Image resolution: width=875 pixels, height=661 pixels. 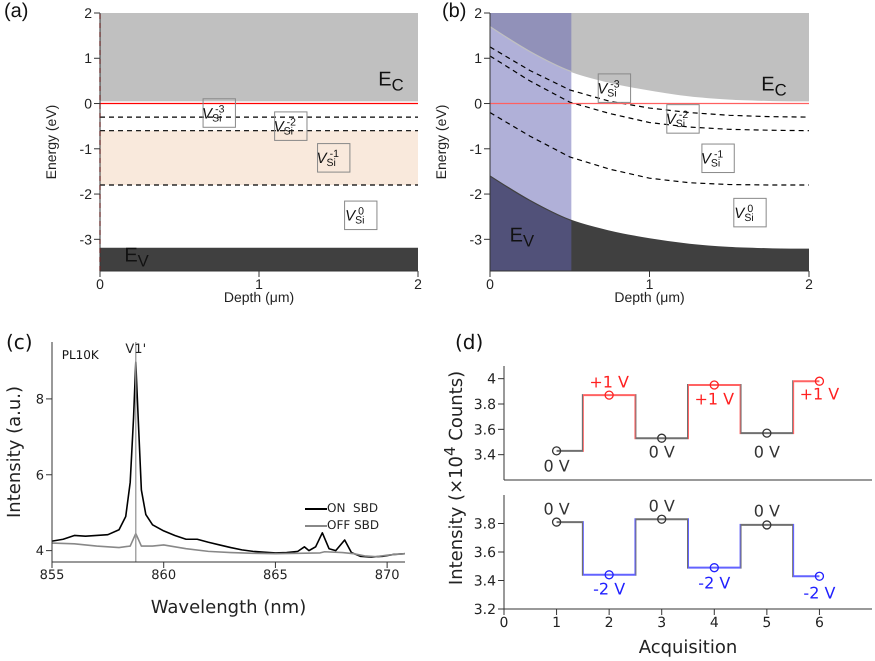 I want to click on x-axis-title: Wavelength (nm), so click(x=228, y=607).